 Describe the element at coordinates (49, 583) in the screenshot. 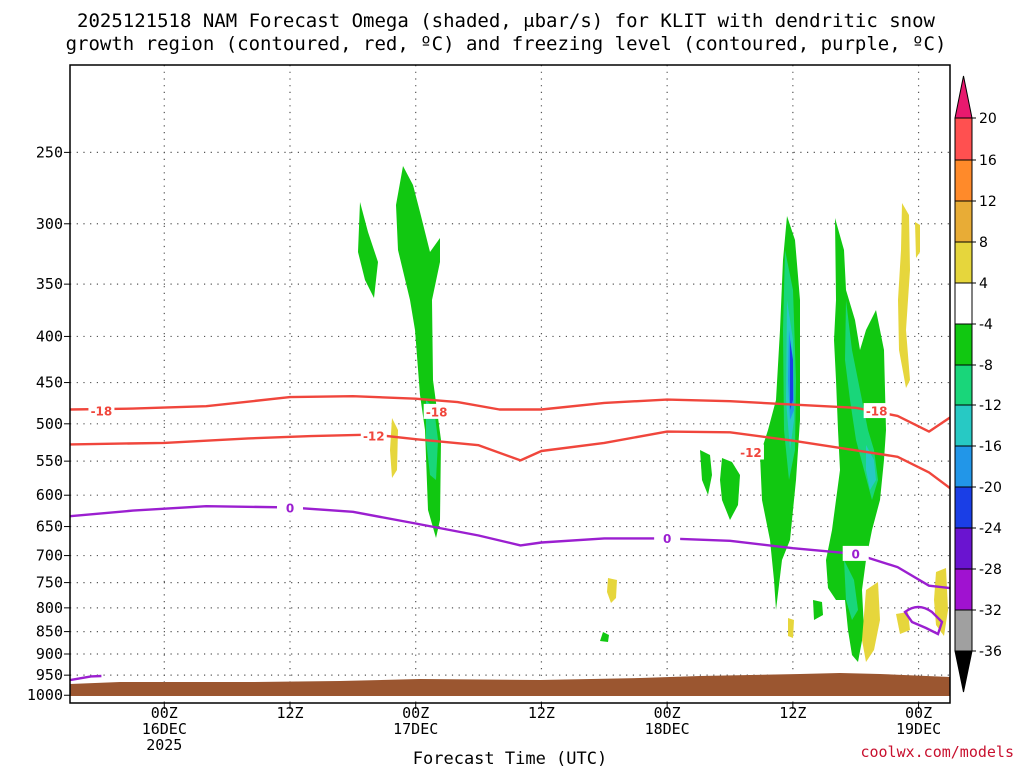

I see `y-tick-label: 750` at that location.